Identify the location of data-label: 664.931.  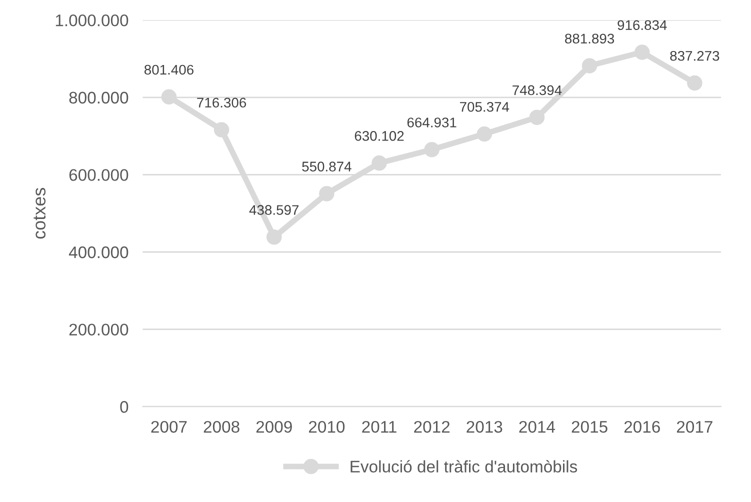
(431, 123).